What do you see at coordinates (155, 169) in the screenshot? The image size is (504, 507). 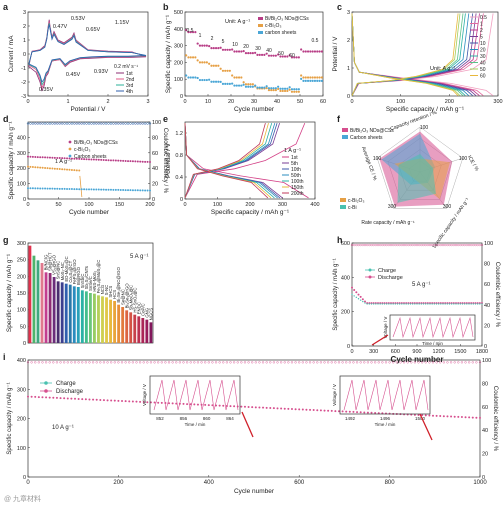 I see `panel-d-y2tick-label: 40` at bounding box center [155, 169].